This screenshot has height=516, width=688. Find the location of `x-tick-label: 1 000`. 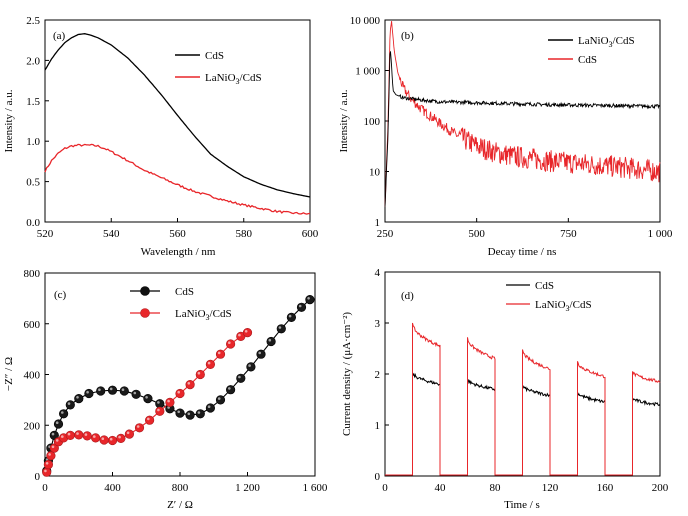

x-tick-label: 1 000 is located at coordinates (660, 234).